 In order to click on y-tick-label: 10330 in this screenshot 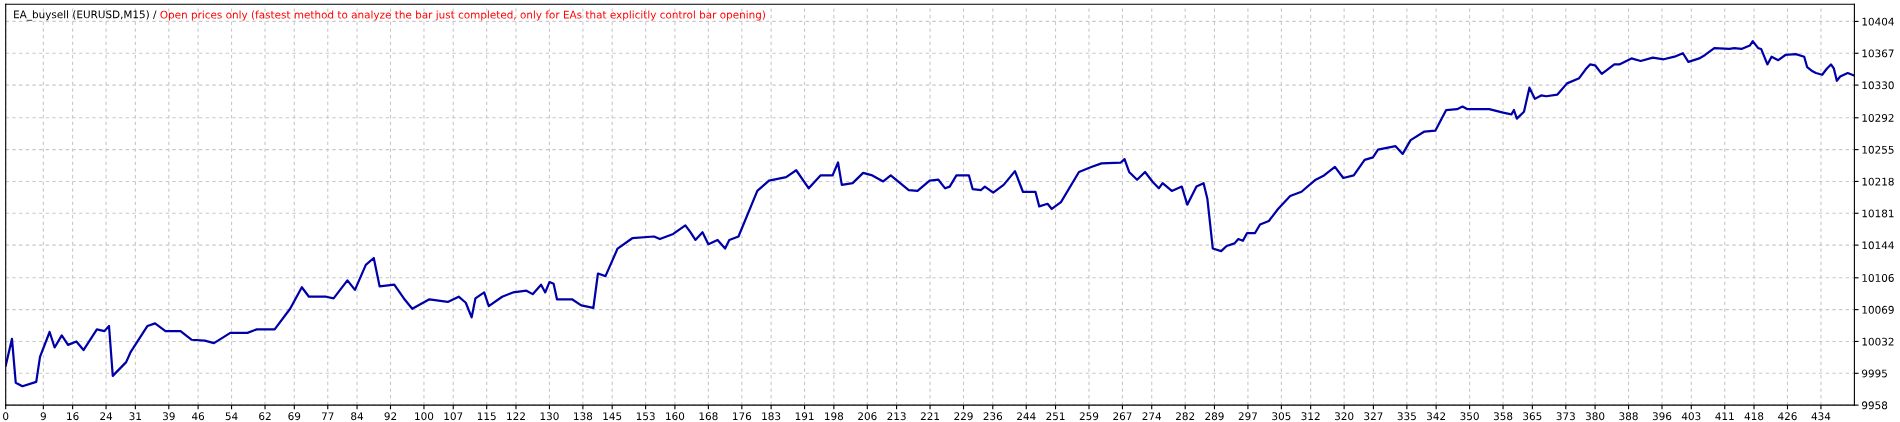, I will do `click(1878, 85)`.